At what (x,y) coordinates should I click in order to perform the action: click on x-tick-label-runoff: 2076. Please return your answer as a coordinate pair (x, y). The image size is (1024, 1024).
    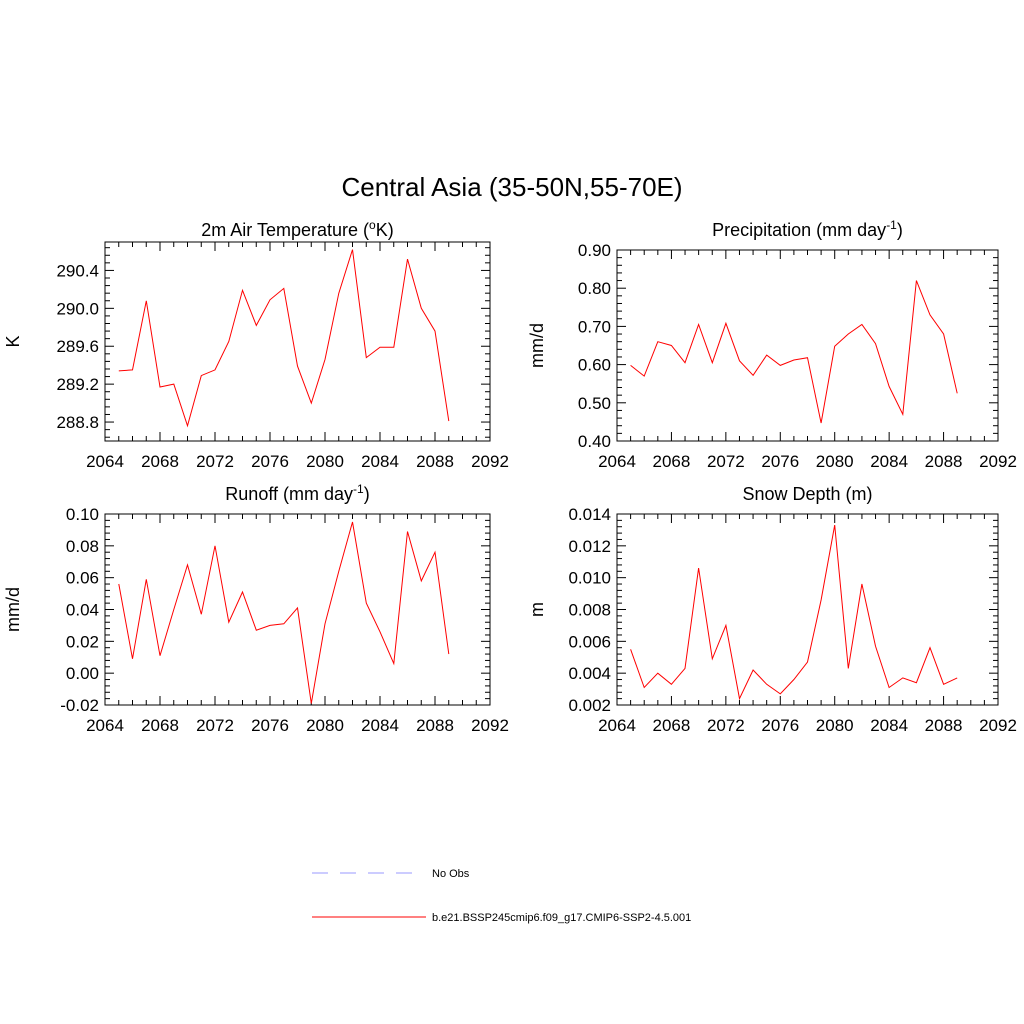
    Looking at the image, I should click on (270, 725).